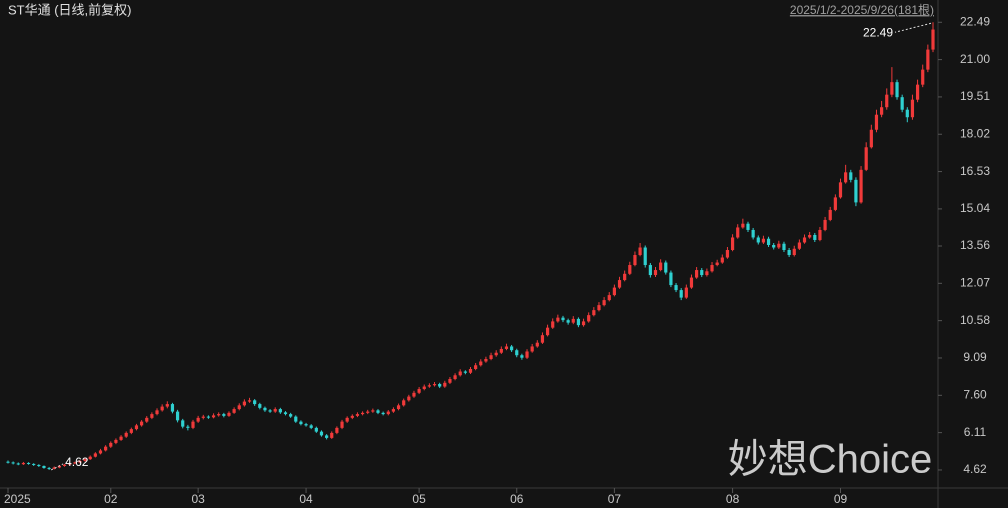 This screenshot has width=1008, height=508. Describe the element at coordinates (306, 499) in the screenshot. I see `x-tick-label: 04` at that location.